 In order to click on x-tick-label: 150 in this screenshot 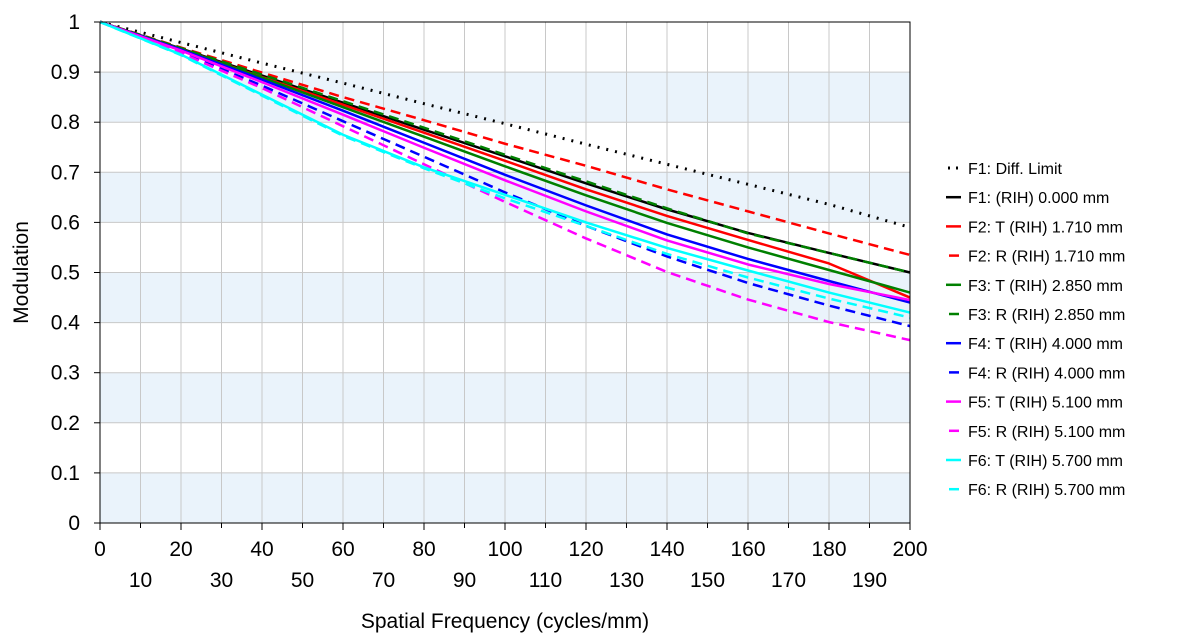, I will do `click(707, 580)`.